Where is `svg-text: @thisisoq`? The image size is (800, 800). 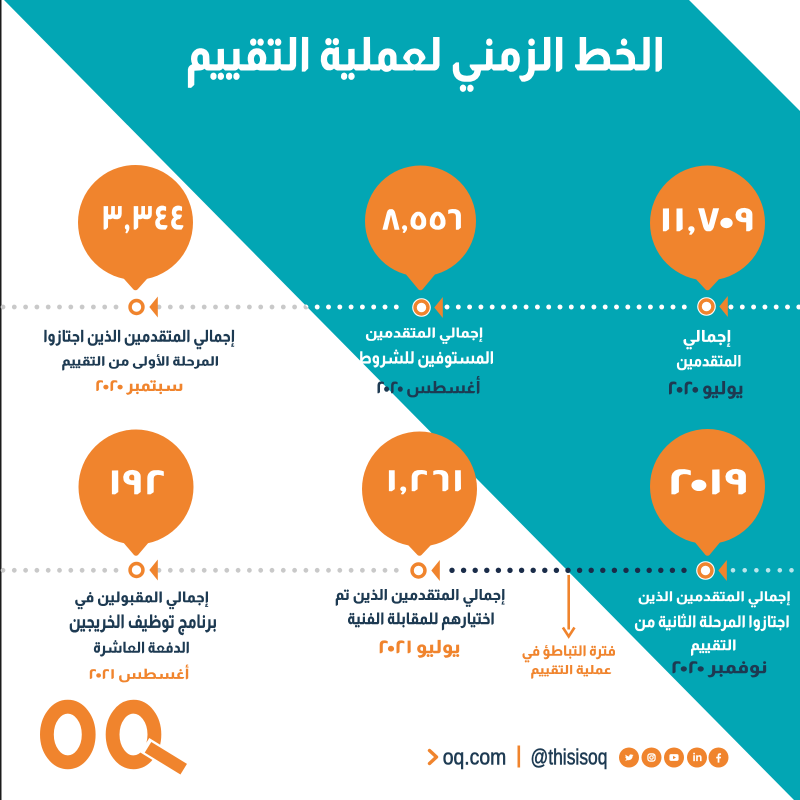
svg-text: @thisisoq is located at coordinates (569, 757).